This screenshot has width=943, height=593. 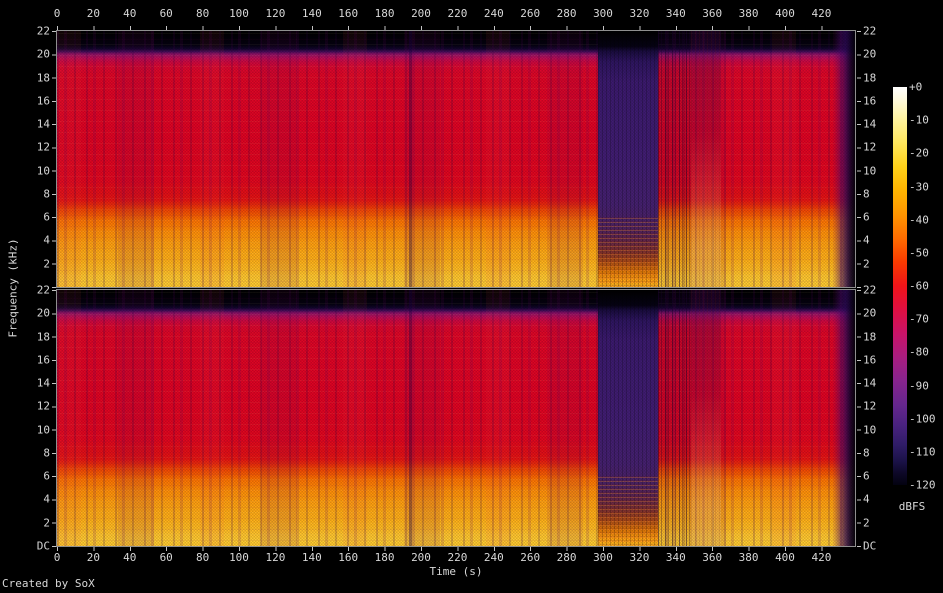 What do you see at coordinates (870, 546) in the screenshot?
I see `freq-tick-label: DC` at bounding box center [870, 546].